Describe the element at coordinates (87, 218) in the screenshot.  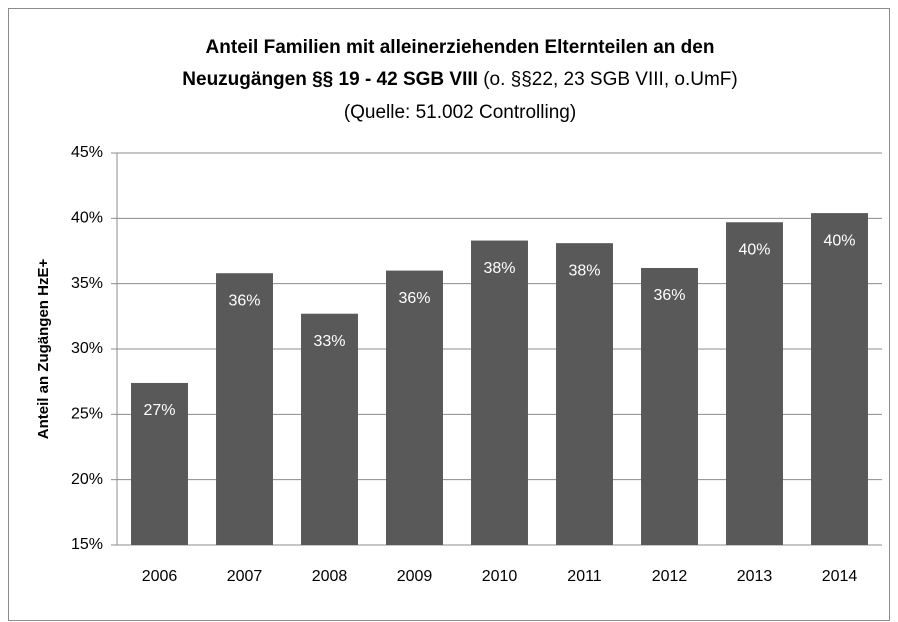
I see `y-tick-label: 40%` at that location.